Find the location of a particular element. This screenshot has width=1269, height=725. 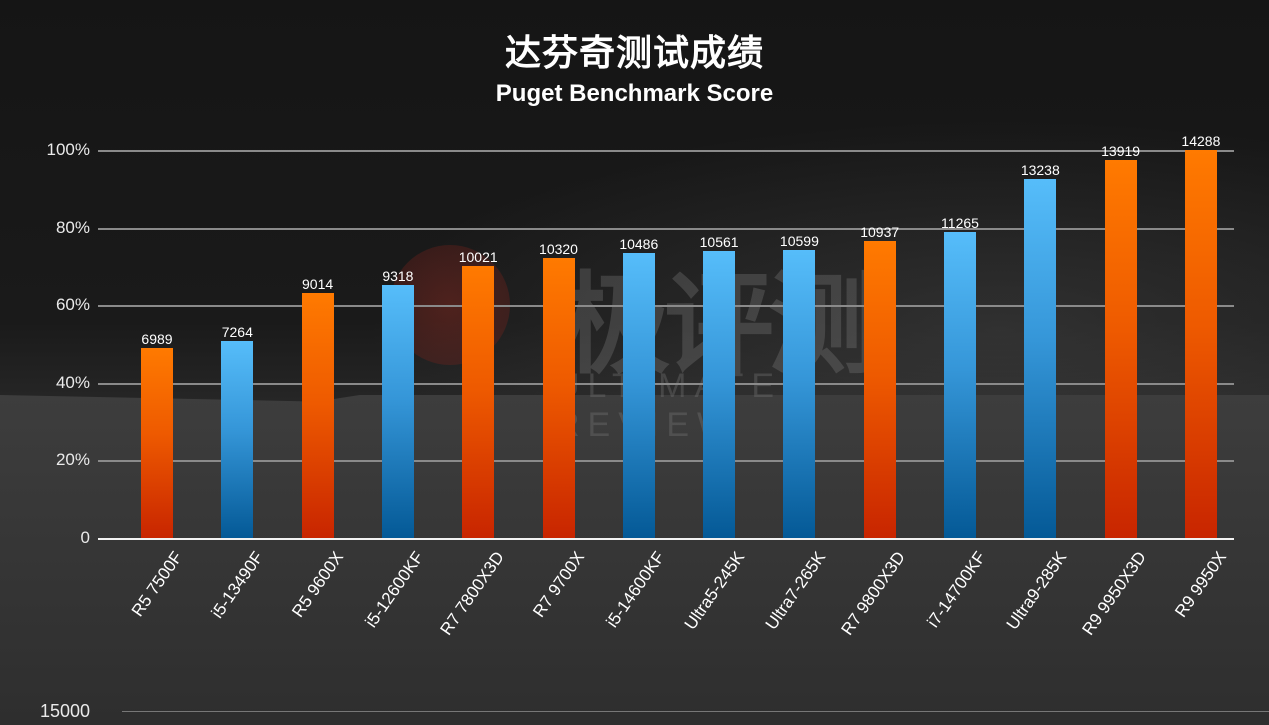

bar-value-label: 14288 is located at coordinates (1201, 141).